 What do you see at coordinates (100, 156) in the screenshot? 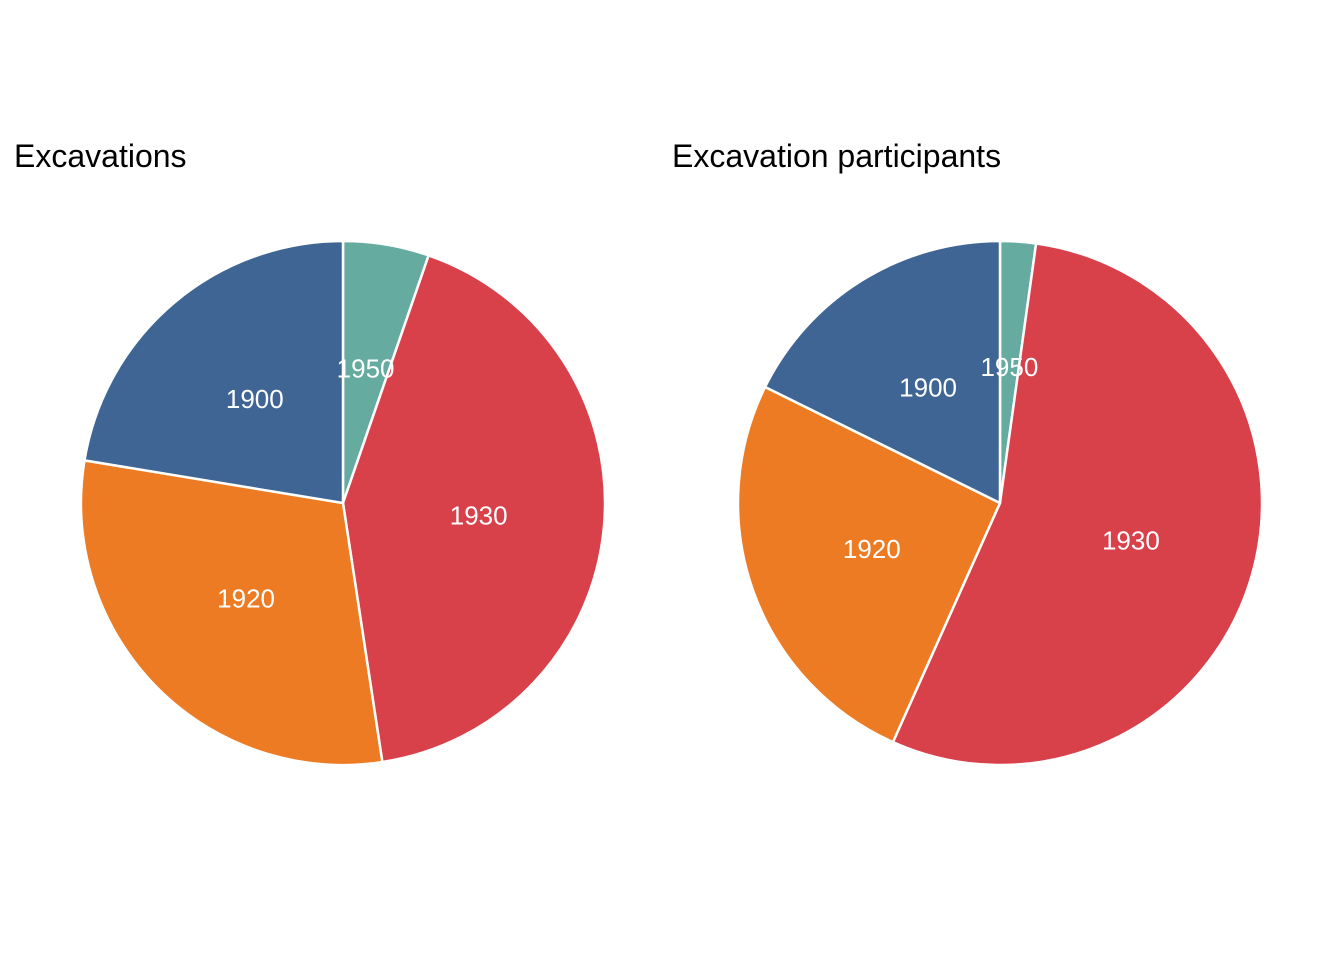
I see `chart-title-excavations: Excavations` at bounding box center [100, 156].